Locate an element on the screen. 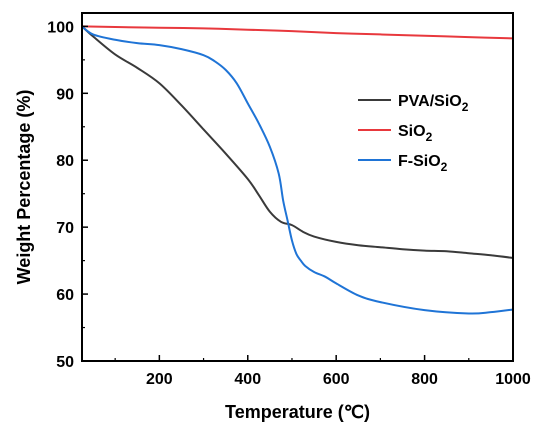  x-tick-label: 600 is located at coordinates (336, 379).